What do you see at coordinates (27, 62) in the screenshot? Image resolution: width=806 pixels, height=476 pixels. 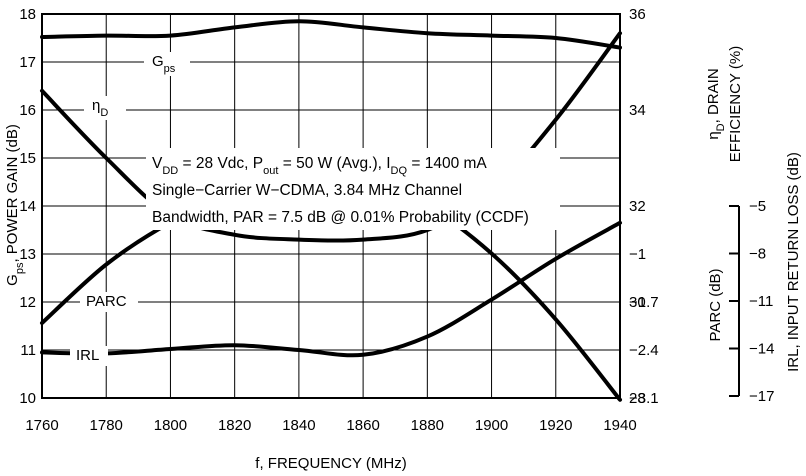 I see `gain-tick-label: 17` at bounding box center [27, 62].